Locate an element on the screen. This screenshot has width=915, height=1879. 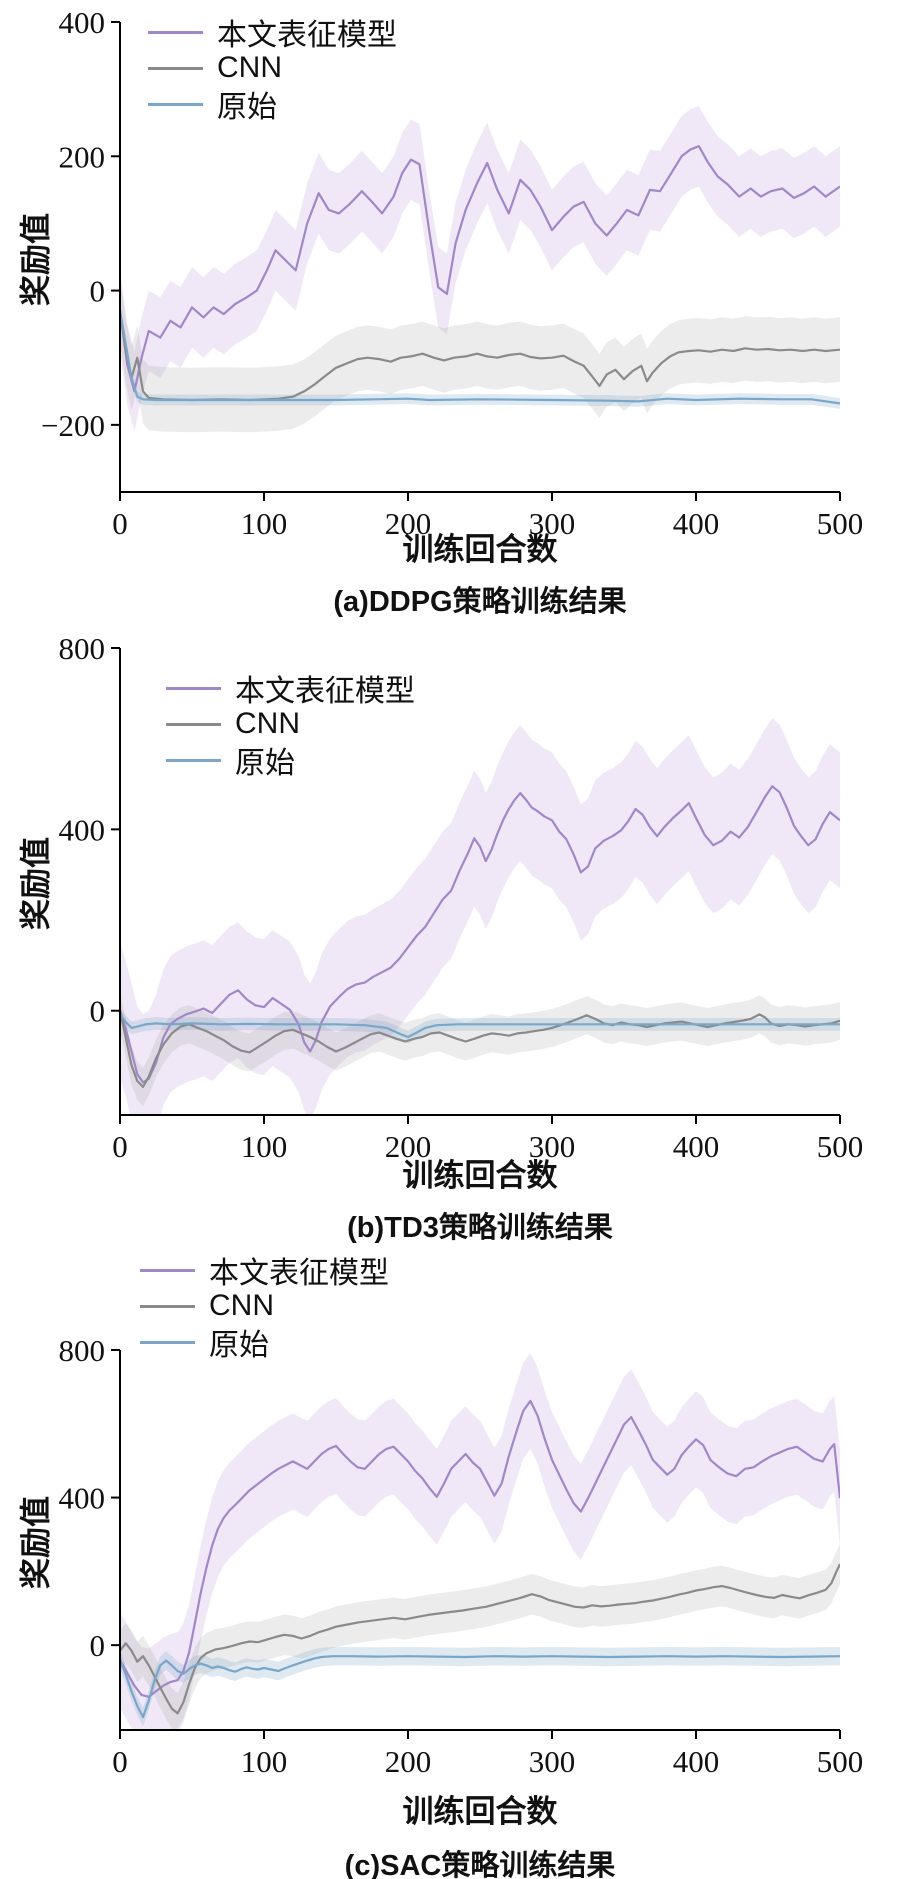
legend-sac: 本文表征模型 CNN 原始 is located at coordinates (264, 1307).